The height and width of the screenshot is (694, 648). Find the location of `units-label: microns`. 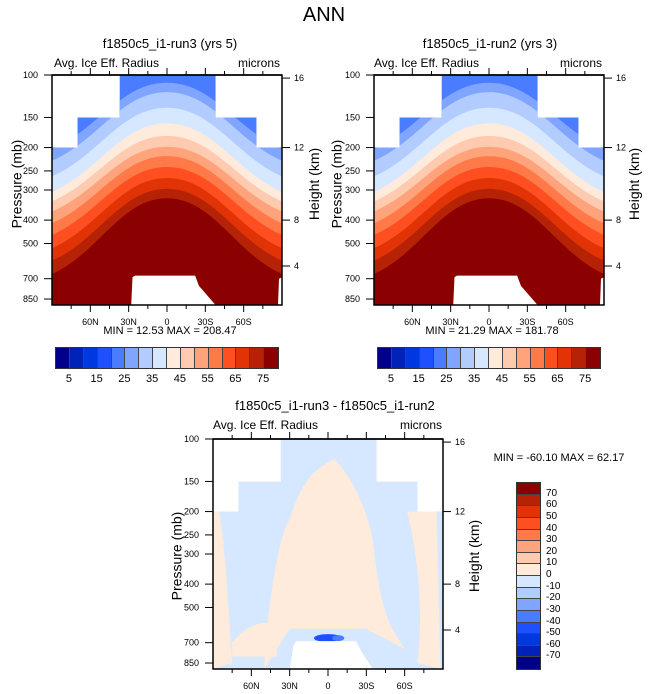

units-label: microns is located at coordinates (581, 63).